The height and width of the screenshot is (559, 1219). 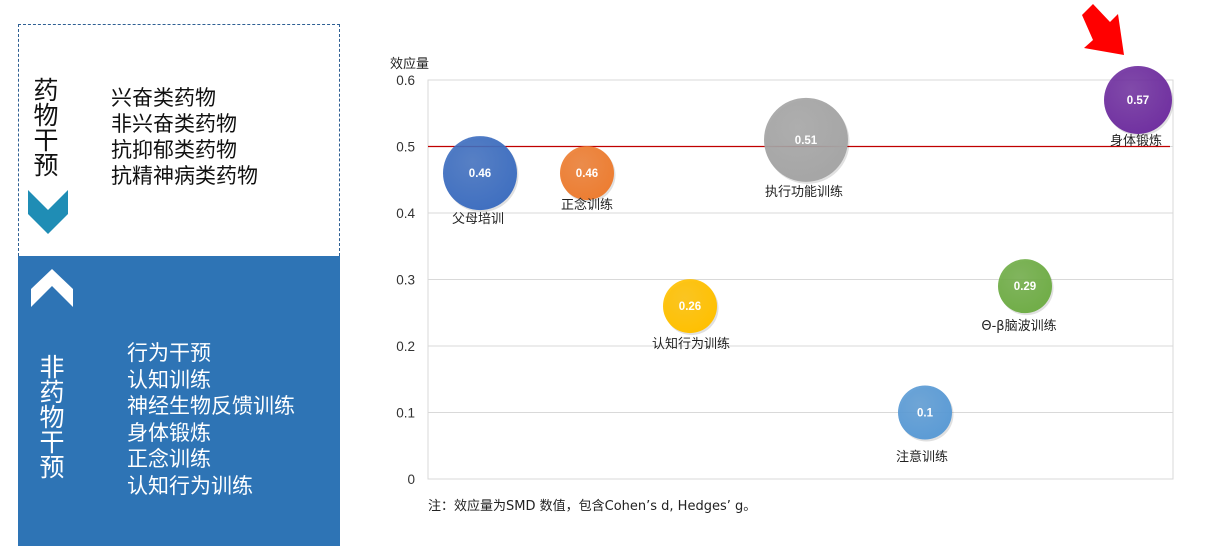 What do you see at coordinates (1018, 326) in the screenshot?
I see `bubble-category-label: Θ-β脑波训练` at bounding box center [1018, 326].